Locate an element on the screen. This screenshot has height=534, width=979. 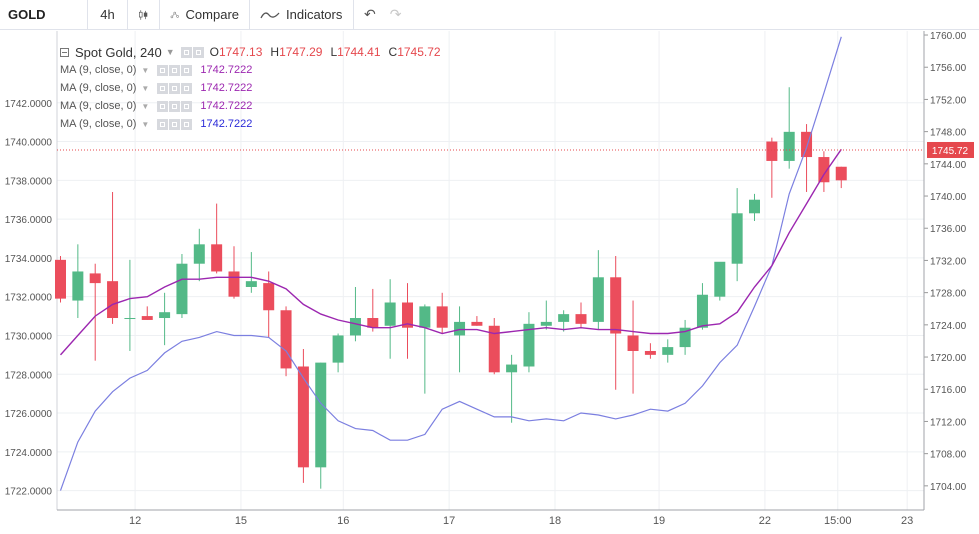
compare-icon is located at coordinates (174, 14).